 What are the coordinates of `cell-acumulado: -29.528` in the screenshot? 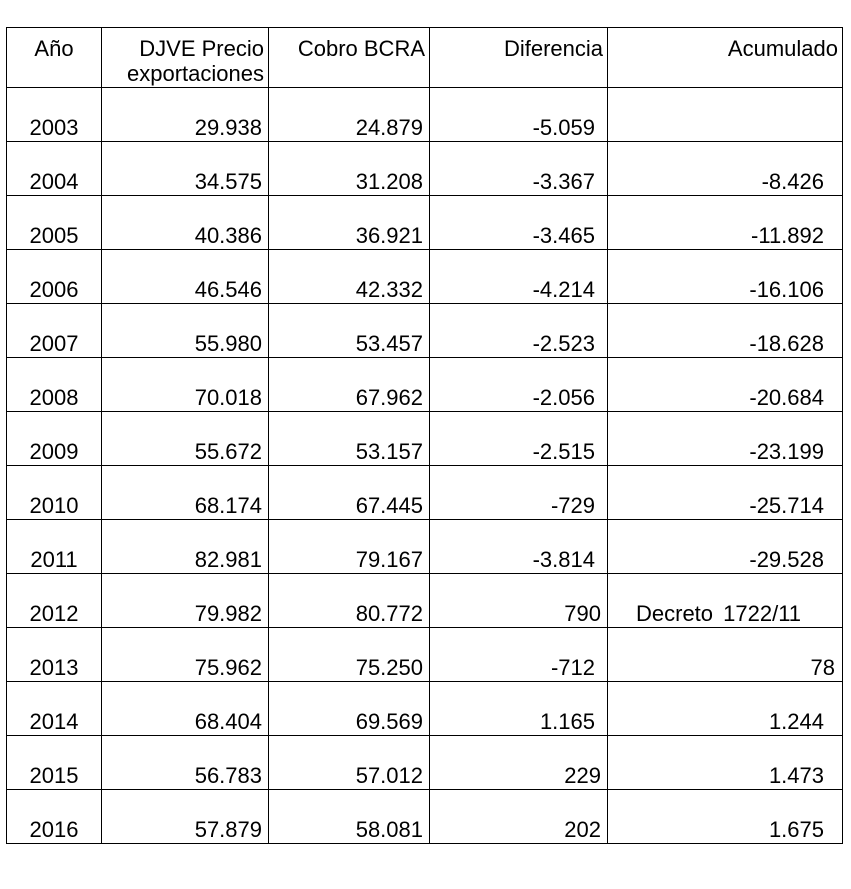 It's located at (725, 546).